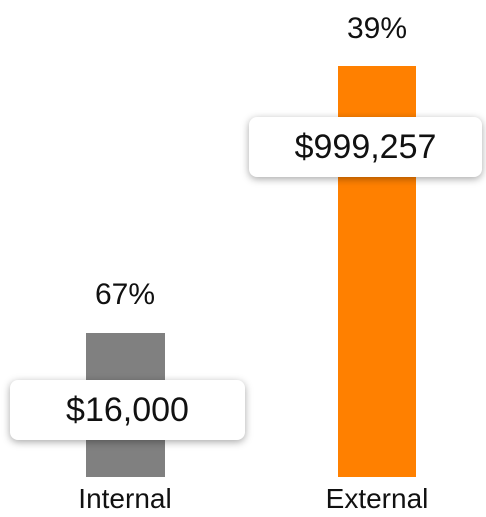  Describe the element at coordinates (365, 147) in the screenshot. I see `external-amount: $999,257` at that location.